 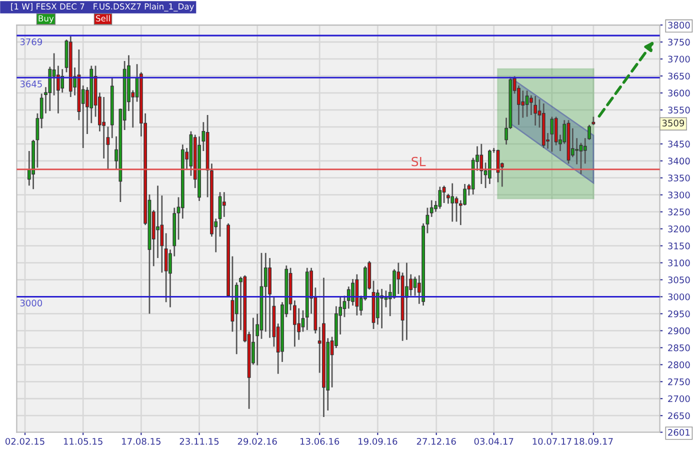 I want to click on annotation: 3509, so click(x=673, y=123).